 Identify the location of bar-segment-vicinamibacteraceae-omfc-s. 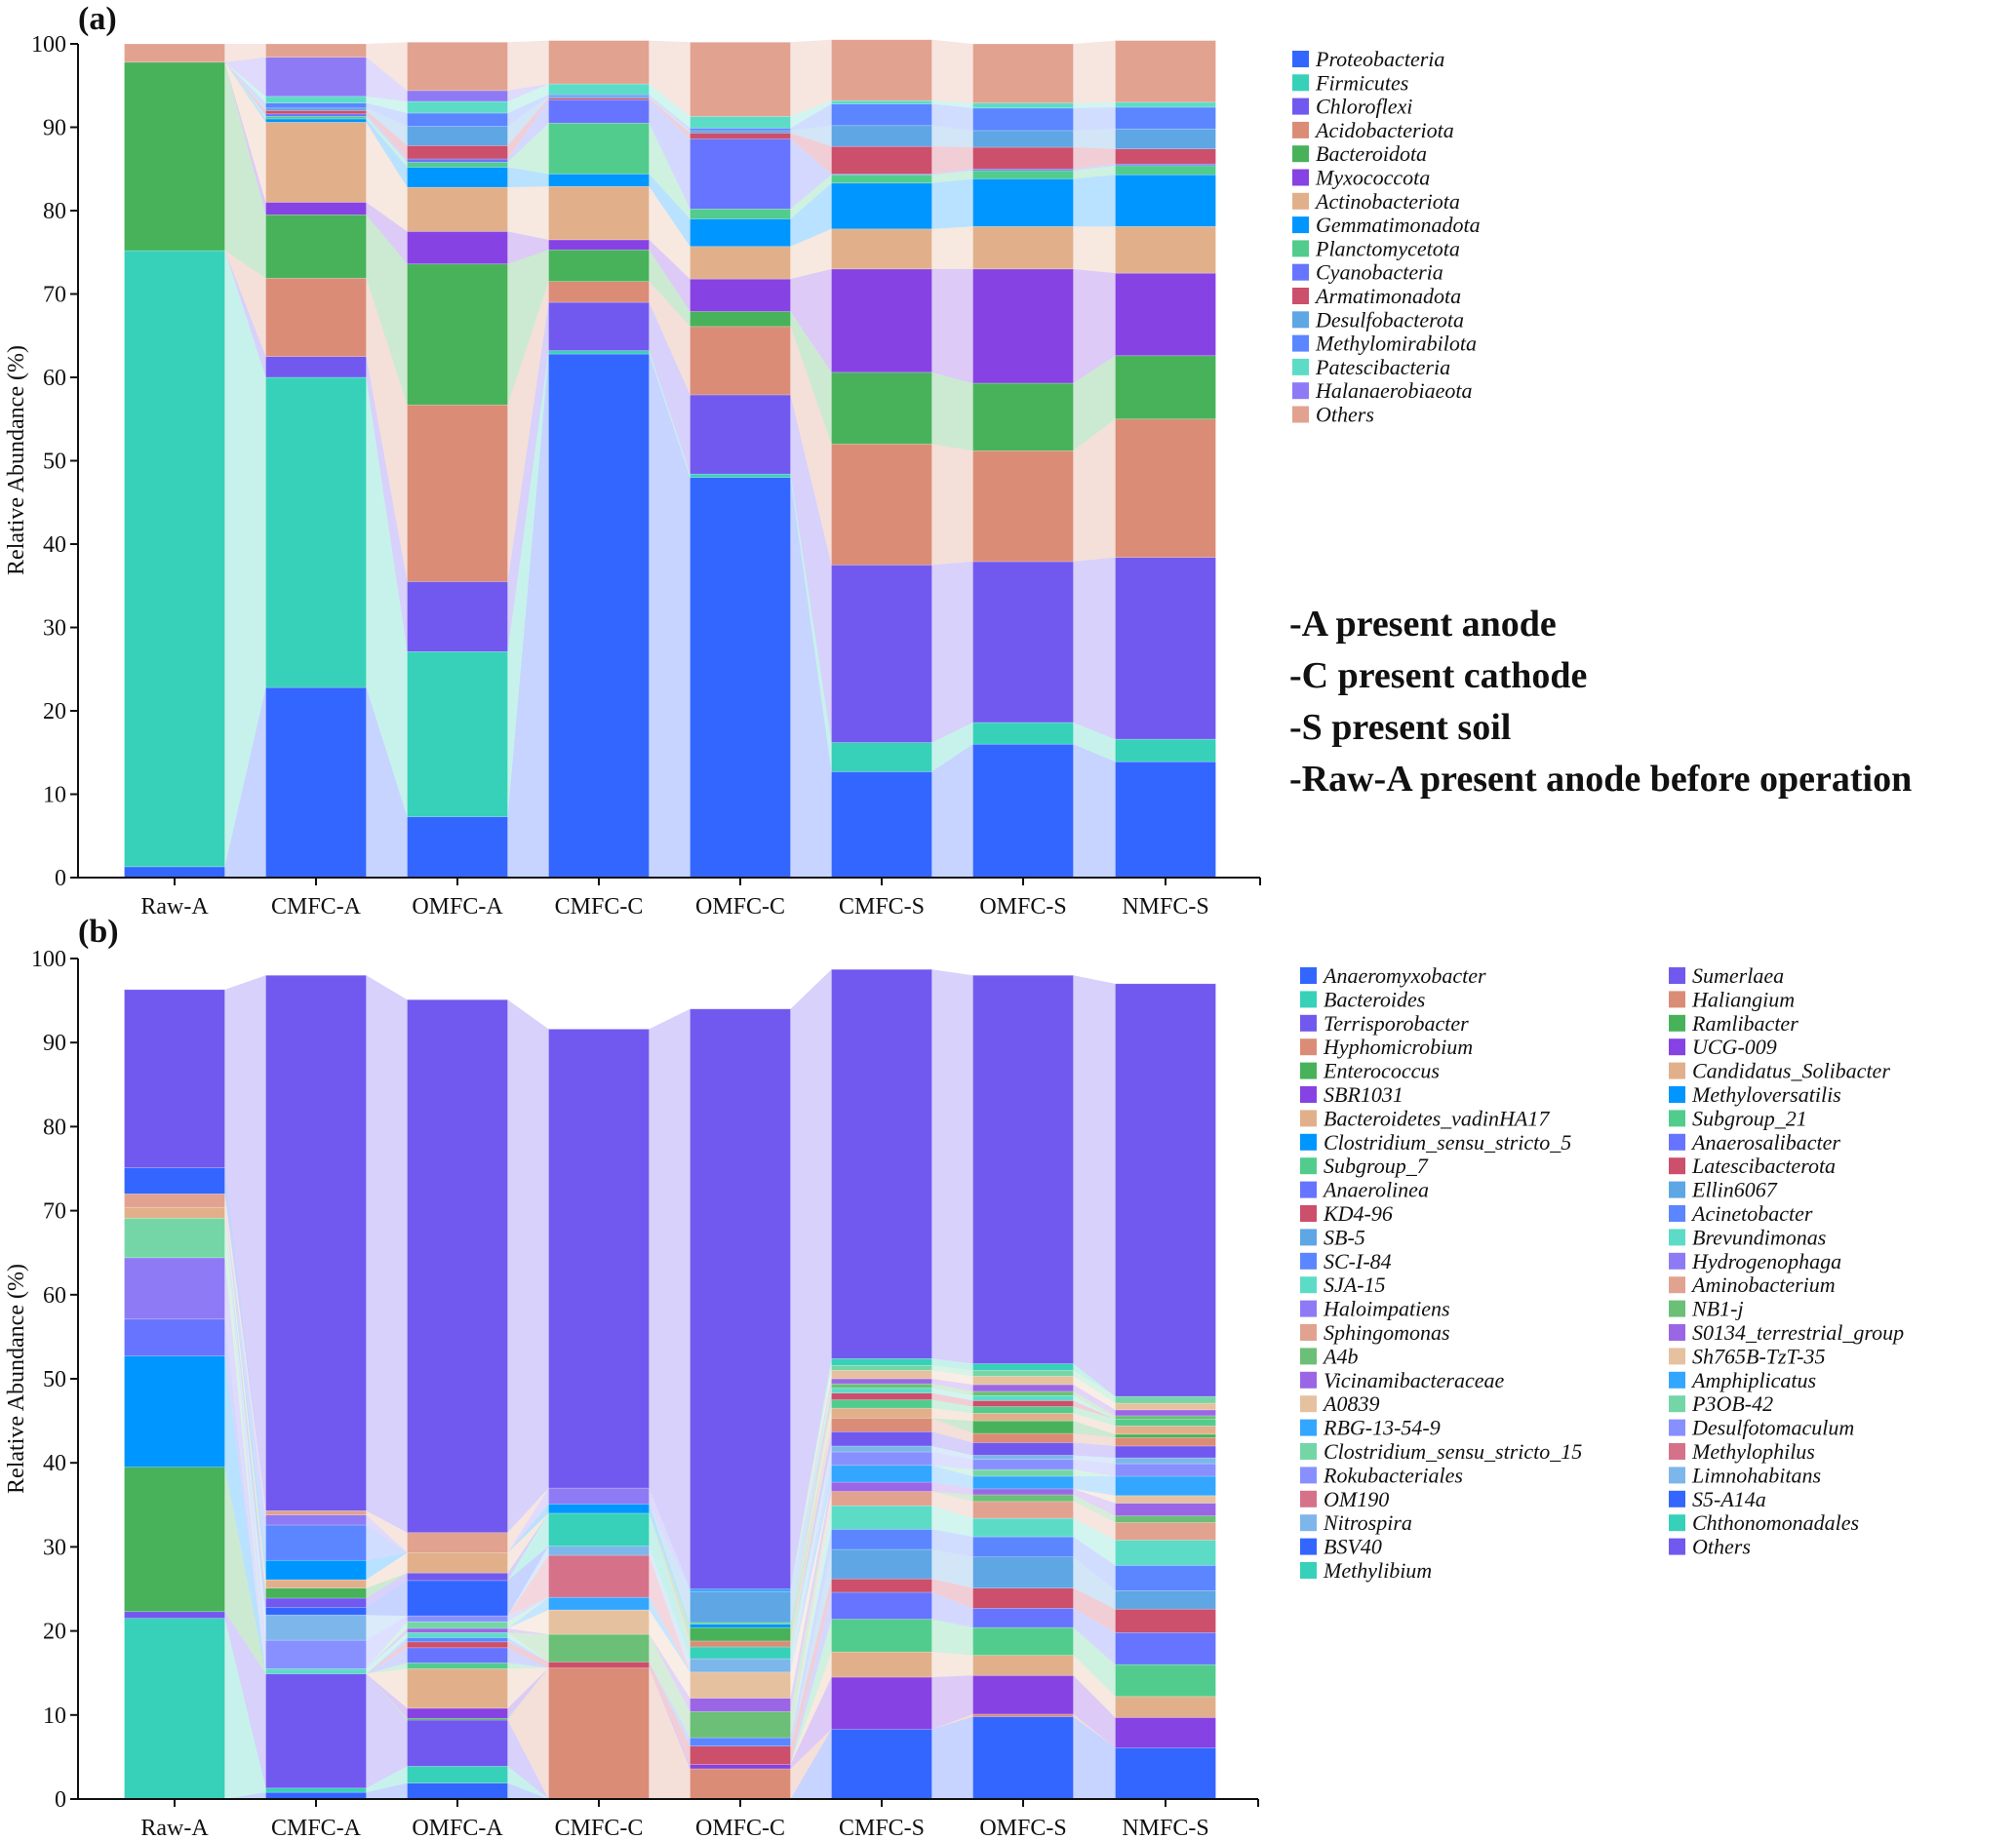
(1023, 1492).